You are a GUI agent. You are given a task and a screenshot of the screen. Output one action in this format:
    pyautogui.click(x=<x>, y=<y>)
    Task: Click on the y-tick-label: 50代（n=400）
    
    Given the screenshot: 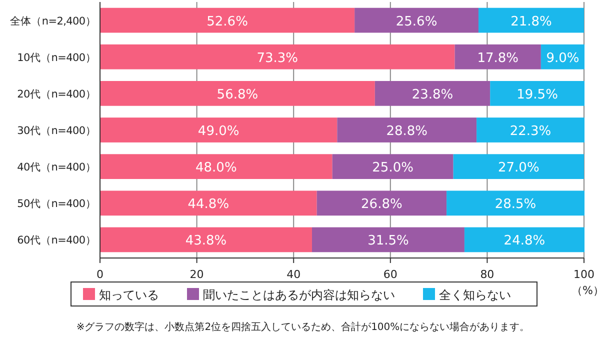 What is the action you would take?
    pyautogui.click(x=56, y=204)
    